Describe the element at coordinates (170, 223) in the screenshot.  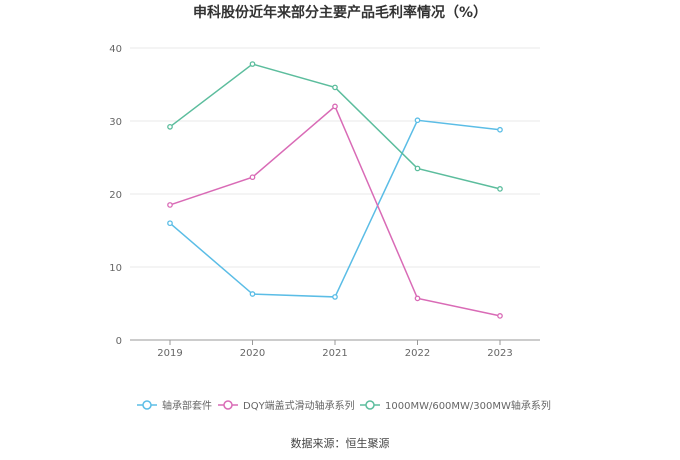
I see `data-point-0-2019` at that location.